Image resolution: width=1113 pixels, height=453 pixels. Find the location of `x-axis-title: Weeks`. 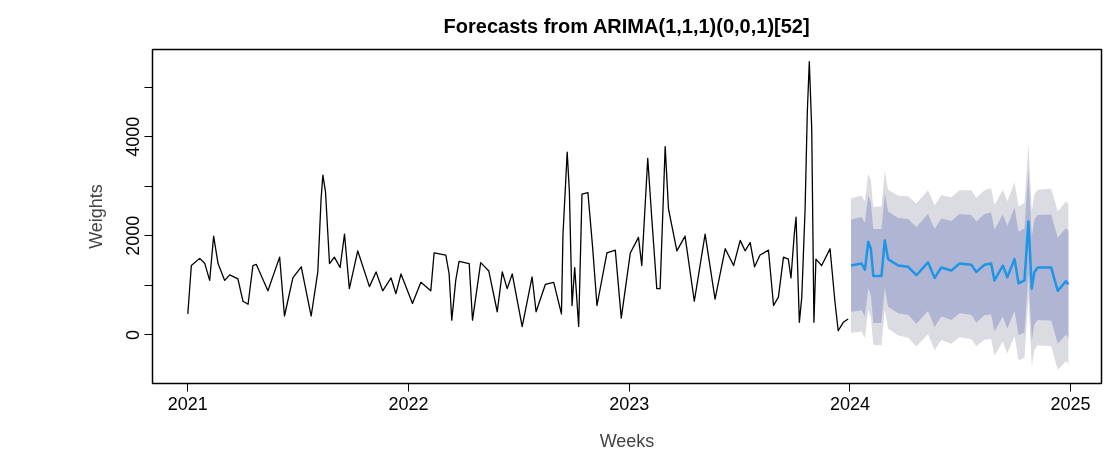

x-axis-title: Weeks is located at coordinates (627, 440).